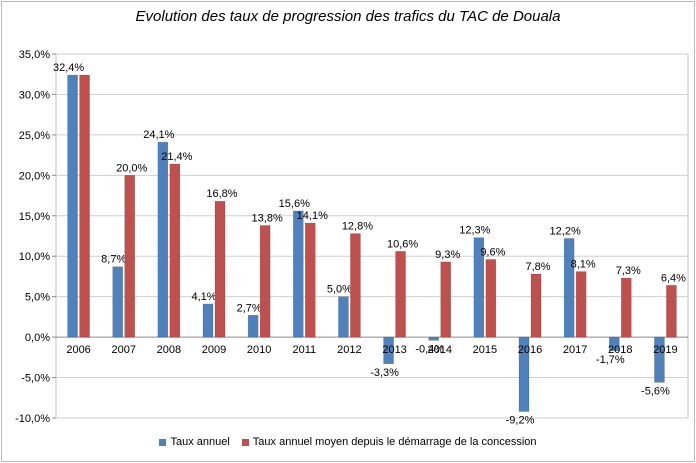 This screenshot has width=696, height=463. What do you see at coordinates (474, 231) in the screenshot?
I see `data-label-taux-annuel: 12,3%` at bounding box center [474, 231].